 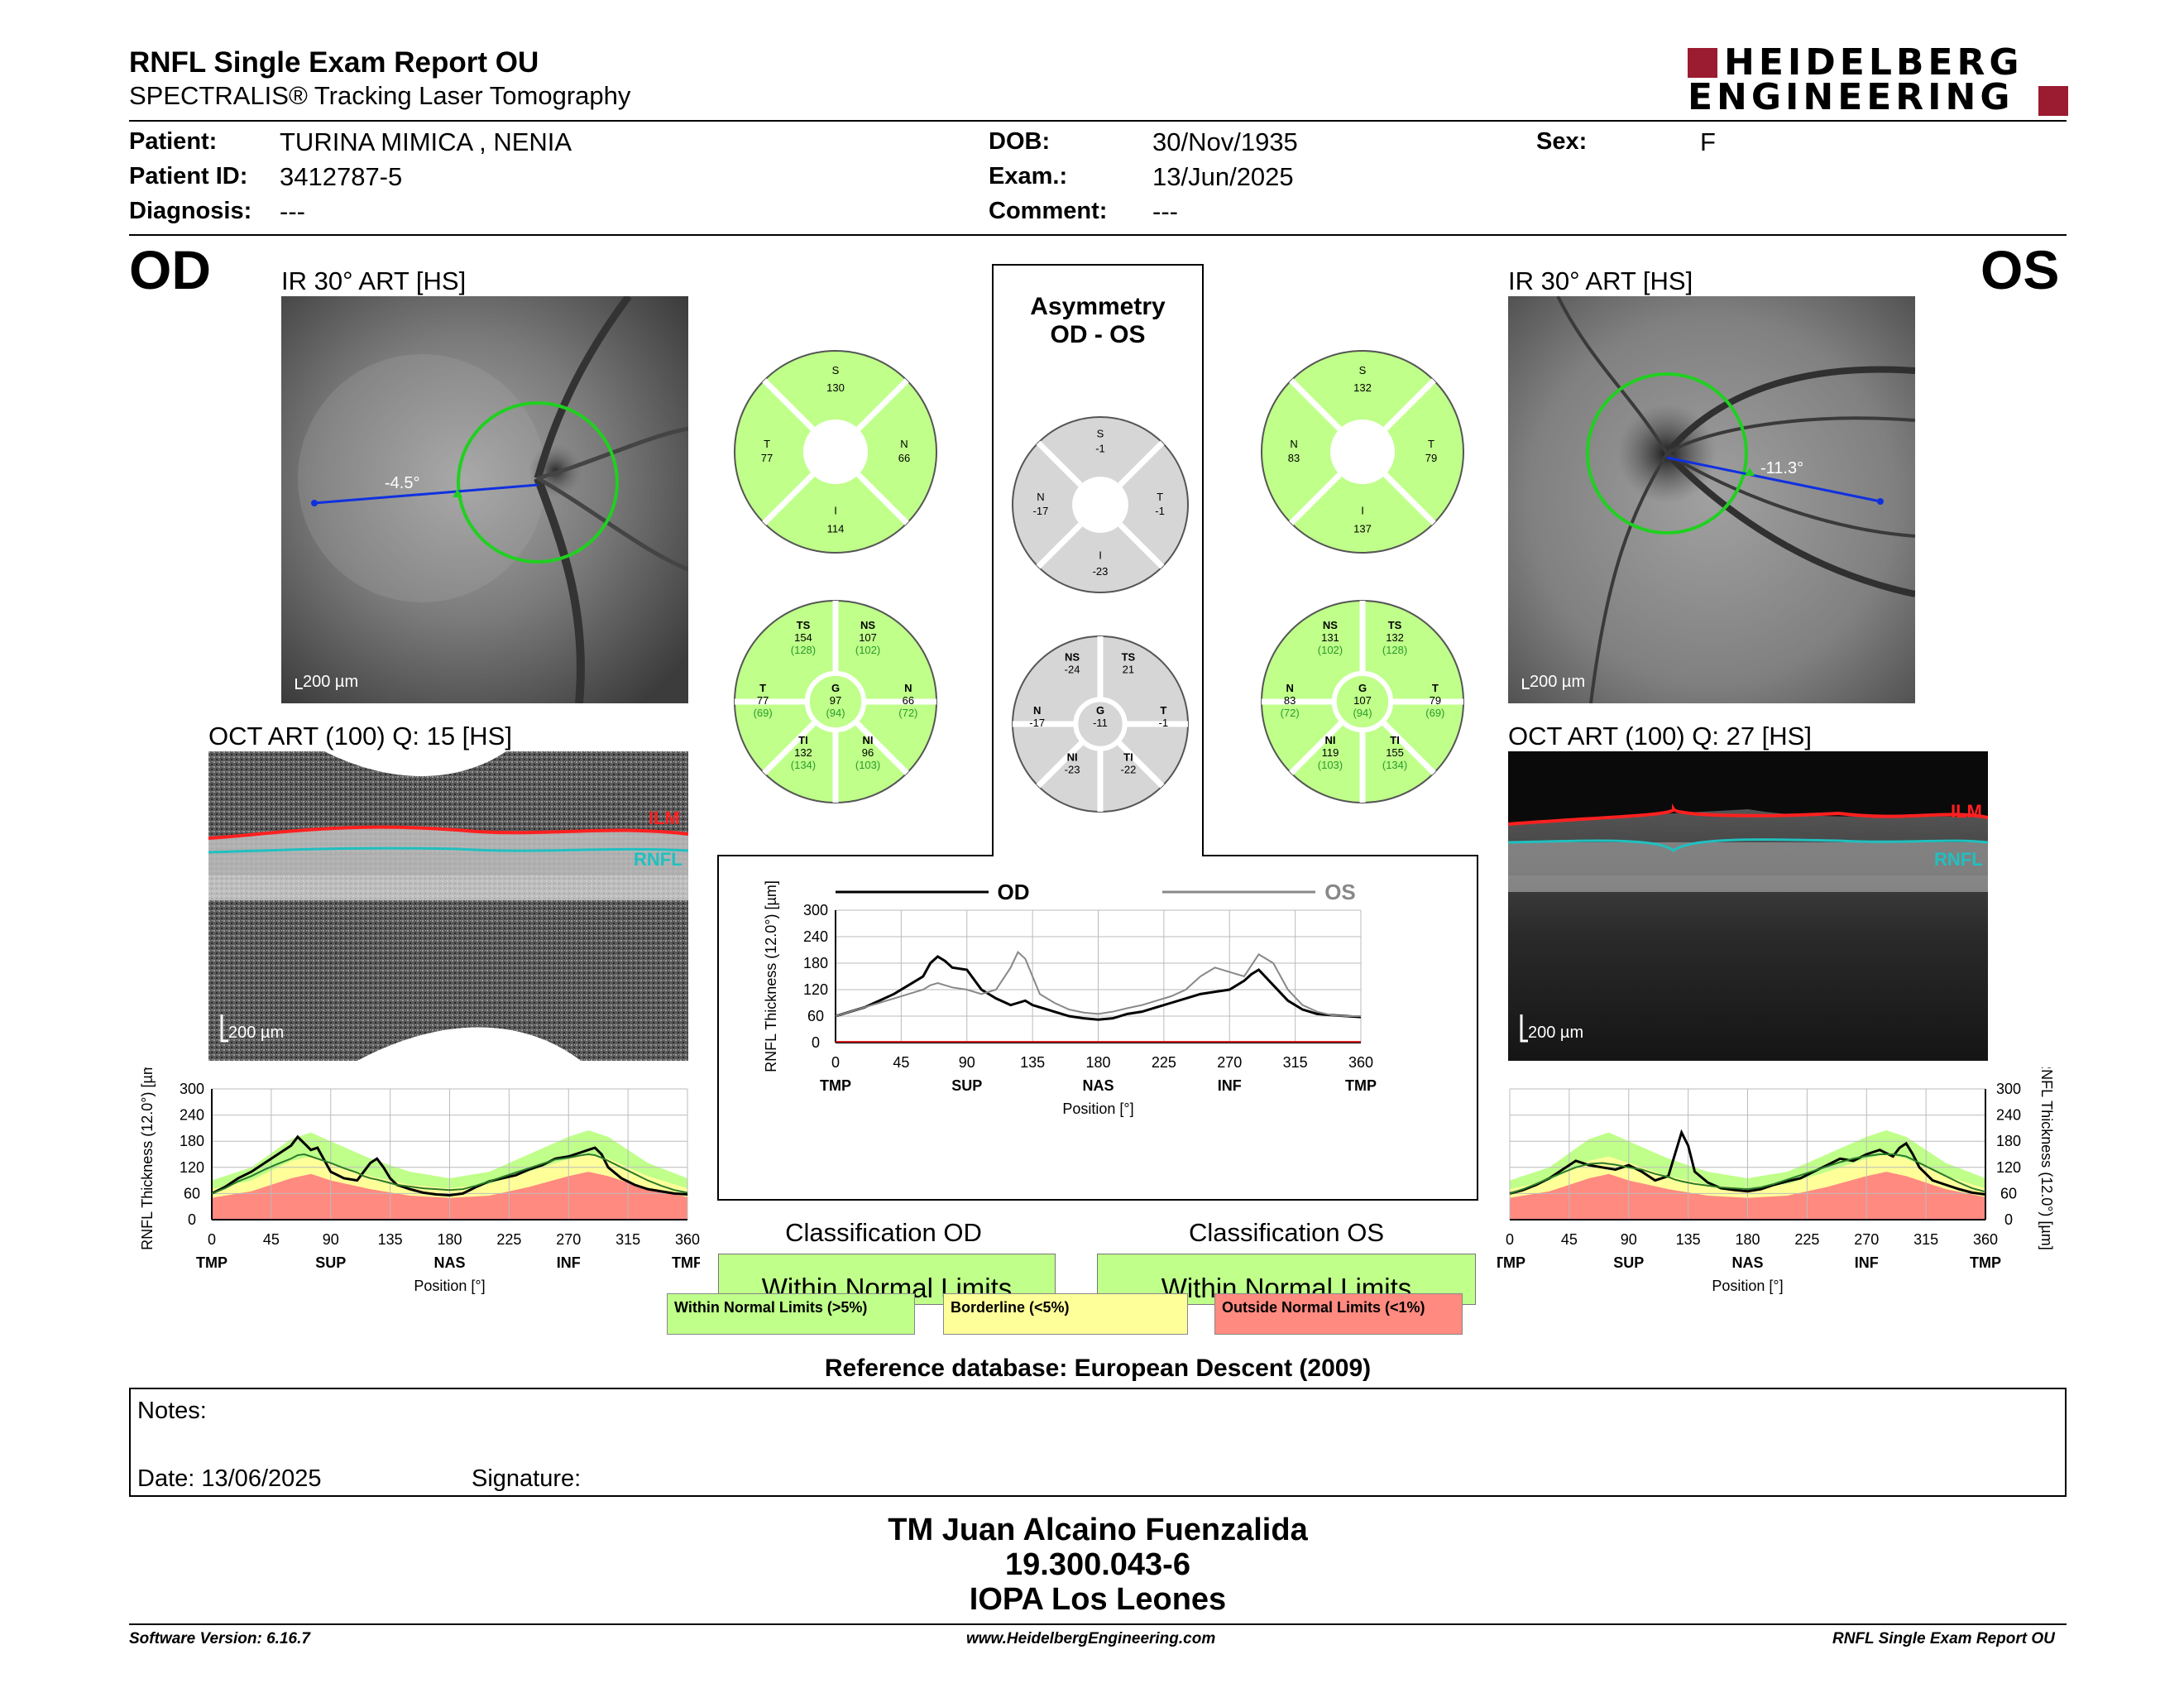 I want to click on od-ir-scale: 200 µm, so click(x=330, y=682).